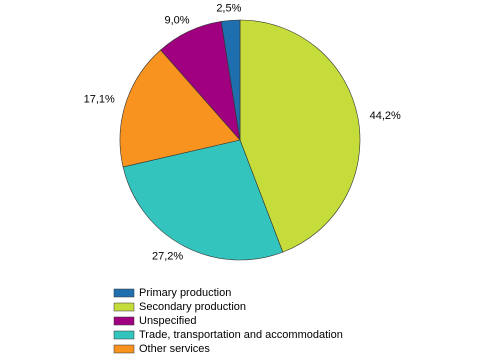 This screenshot has width=480, height=360. Describe the element at coordinates (185, 293) in the screenshot. I see `legend-label: Primary production` at that location.